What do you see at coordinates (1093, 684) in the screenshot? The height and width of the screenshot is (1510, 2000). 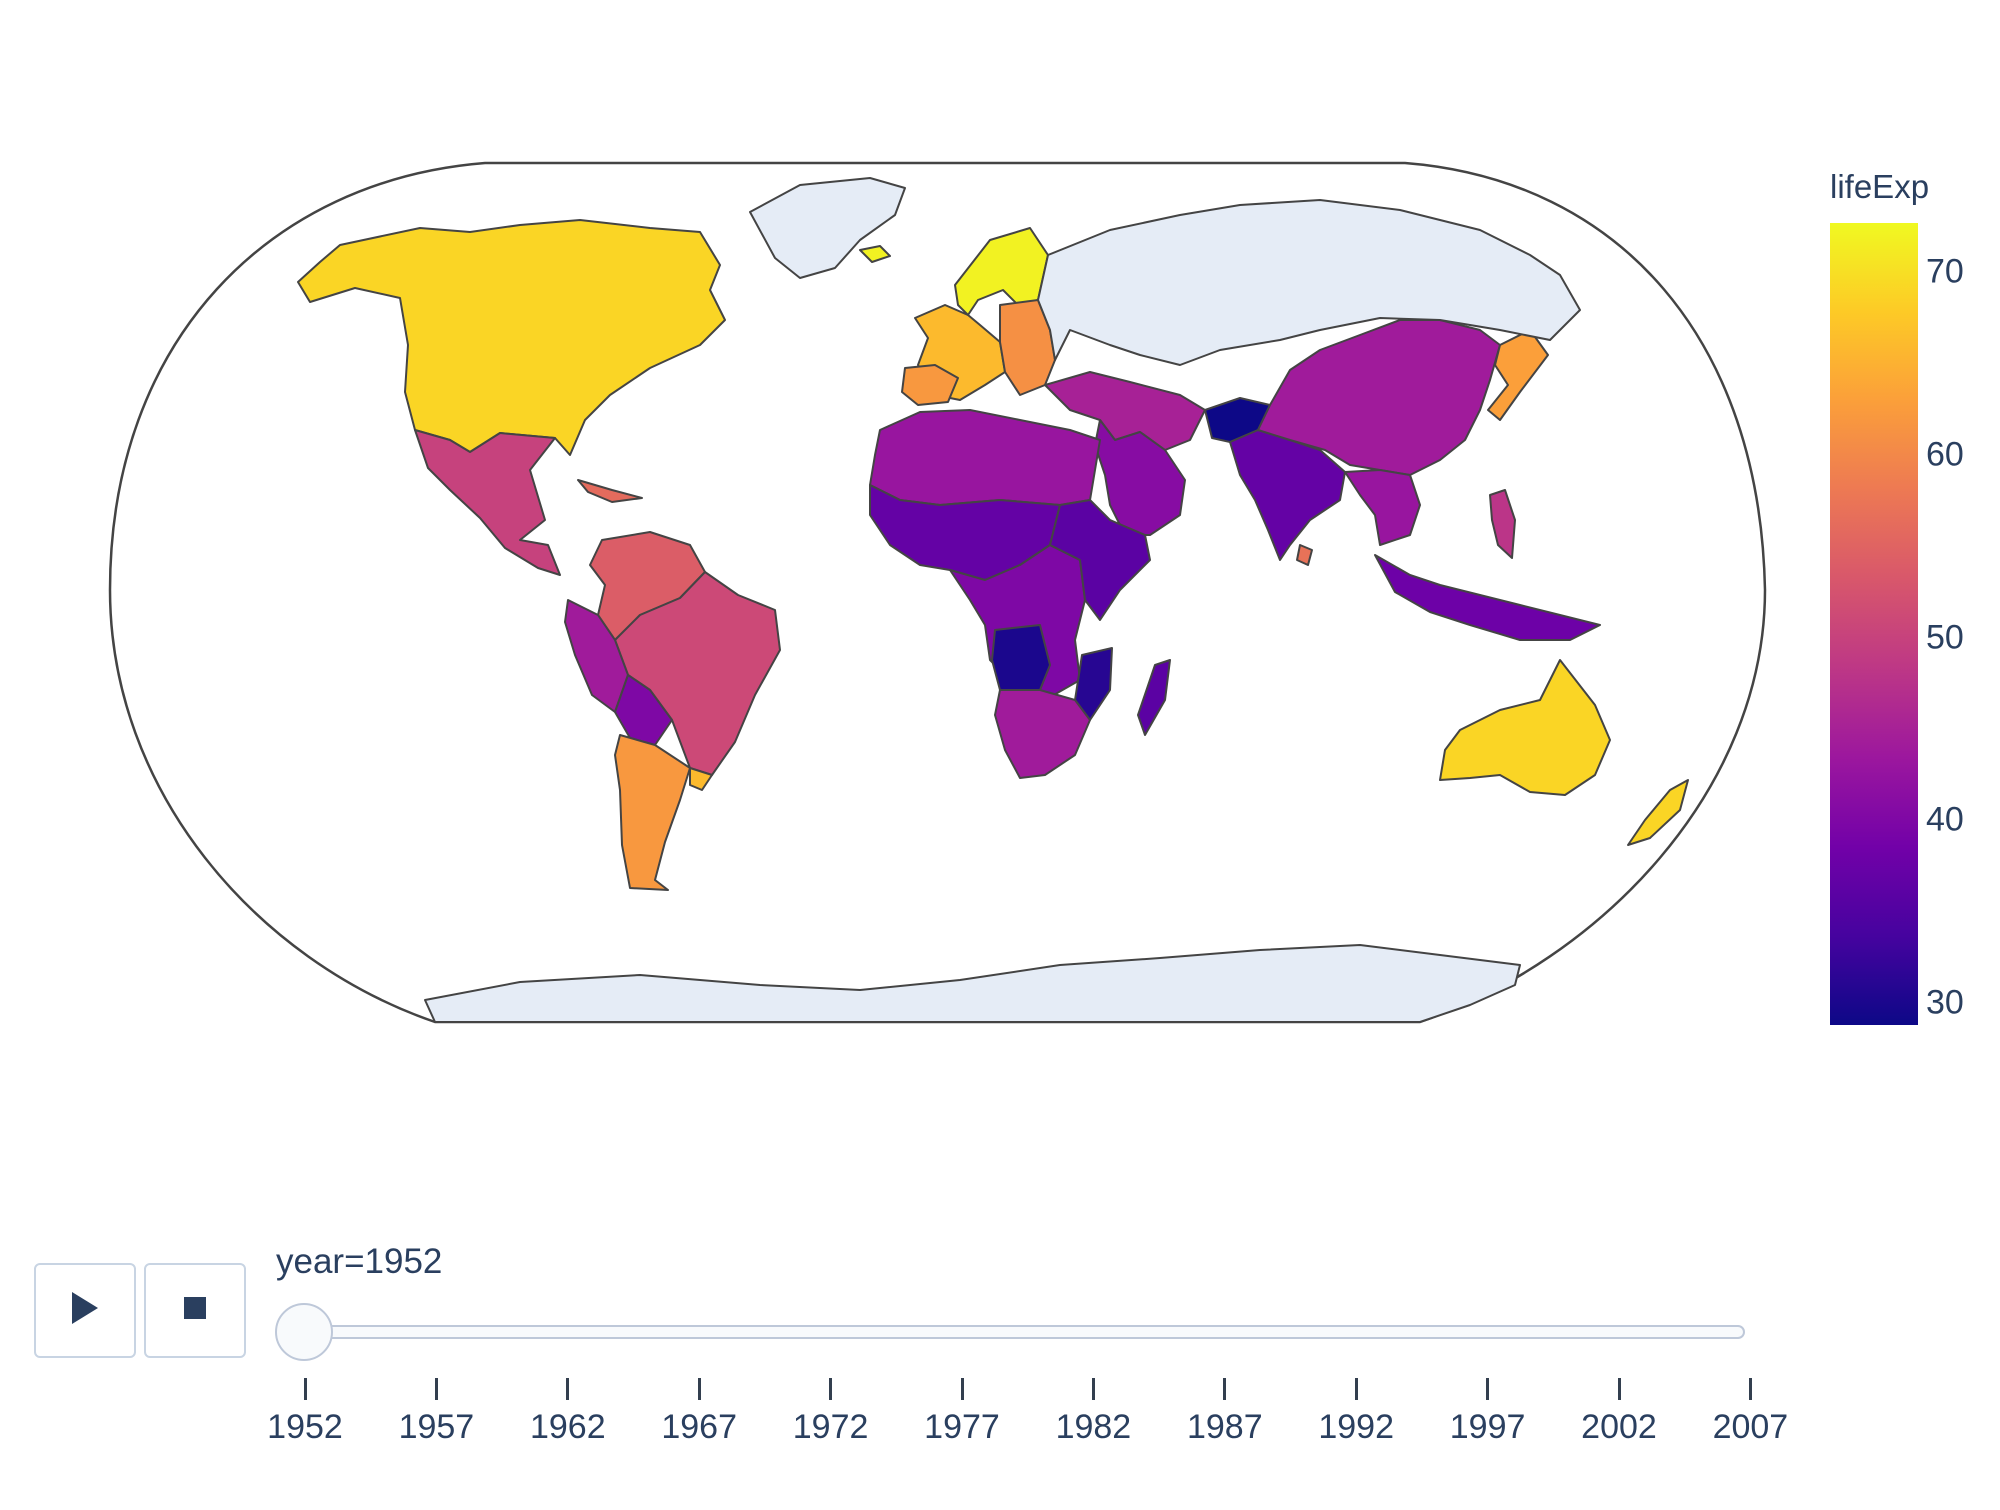 I see `country-mozambique` at bounding box center [1093, 684].